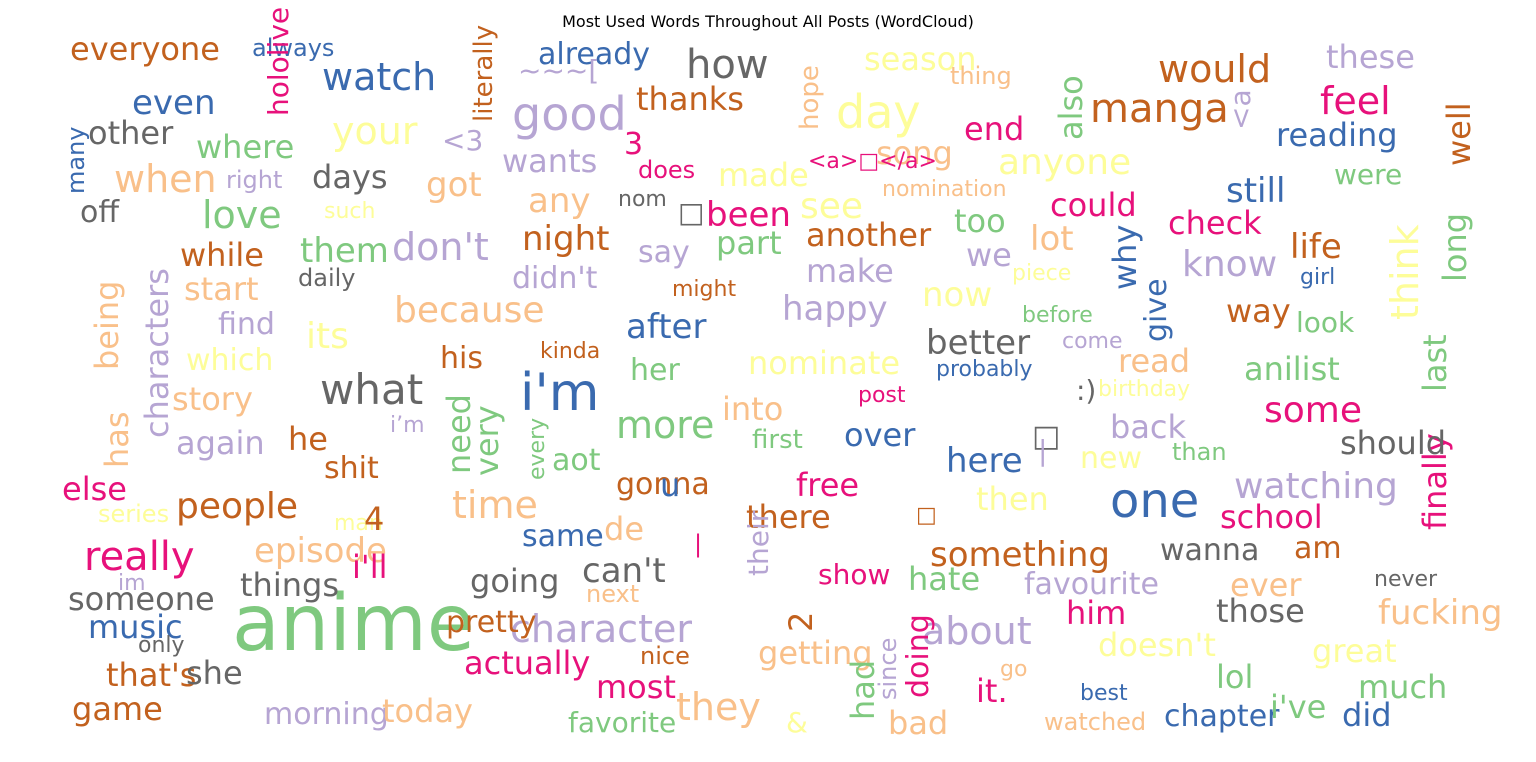 The width and height of the screenshot is (1536, 762). What do you see at coordinates (491, 622) in the screenshot?
I see `word-151: pretty` at bounding box center [491, 622].